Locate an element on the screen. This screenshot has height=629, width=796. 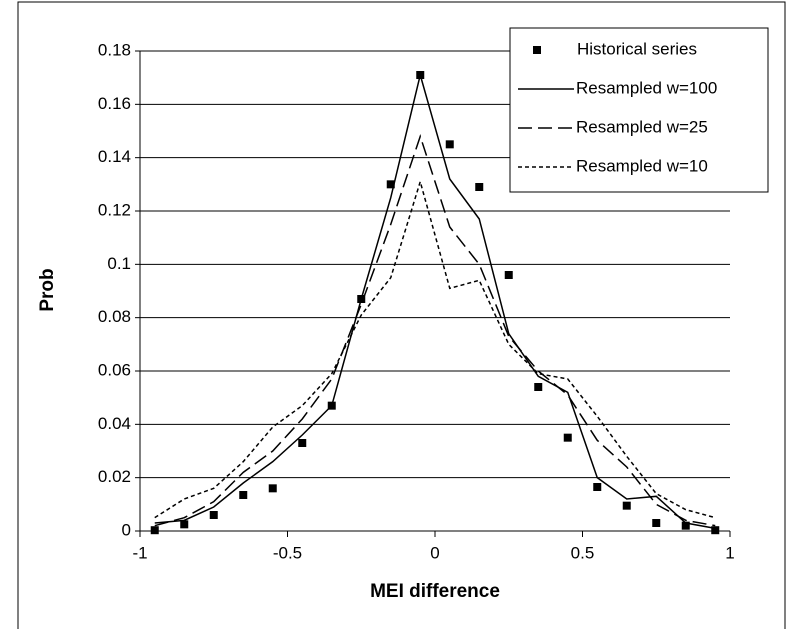
x-tick-label: -1 is located at coordinates (139, 552).